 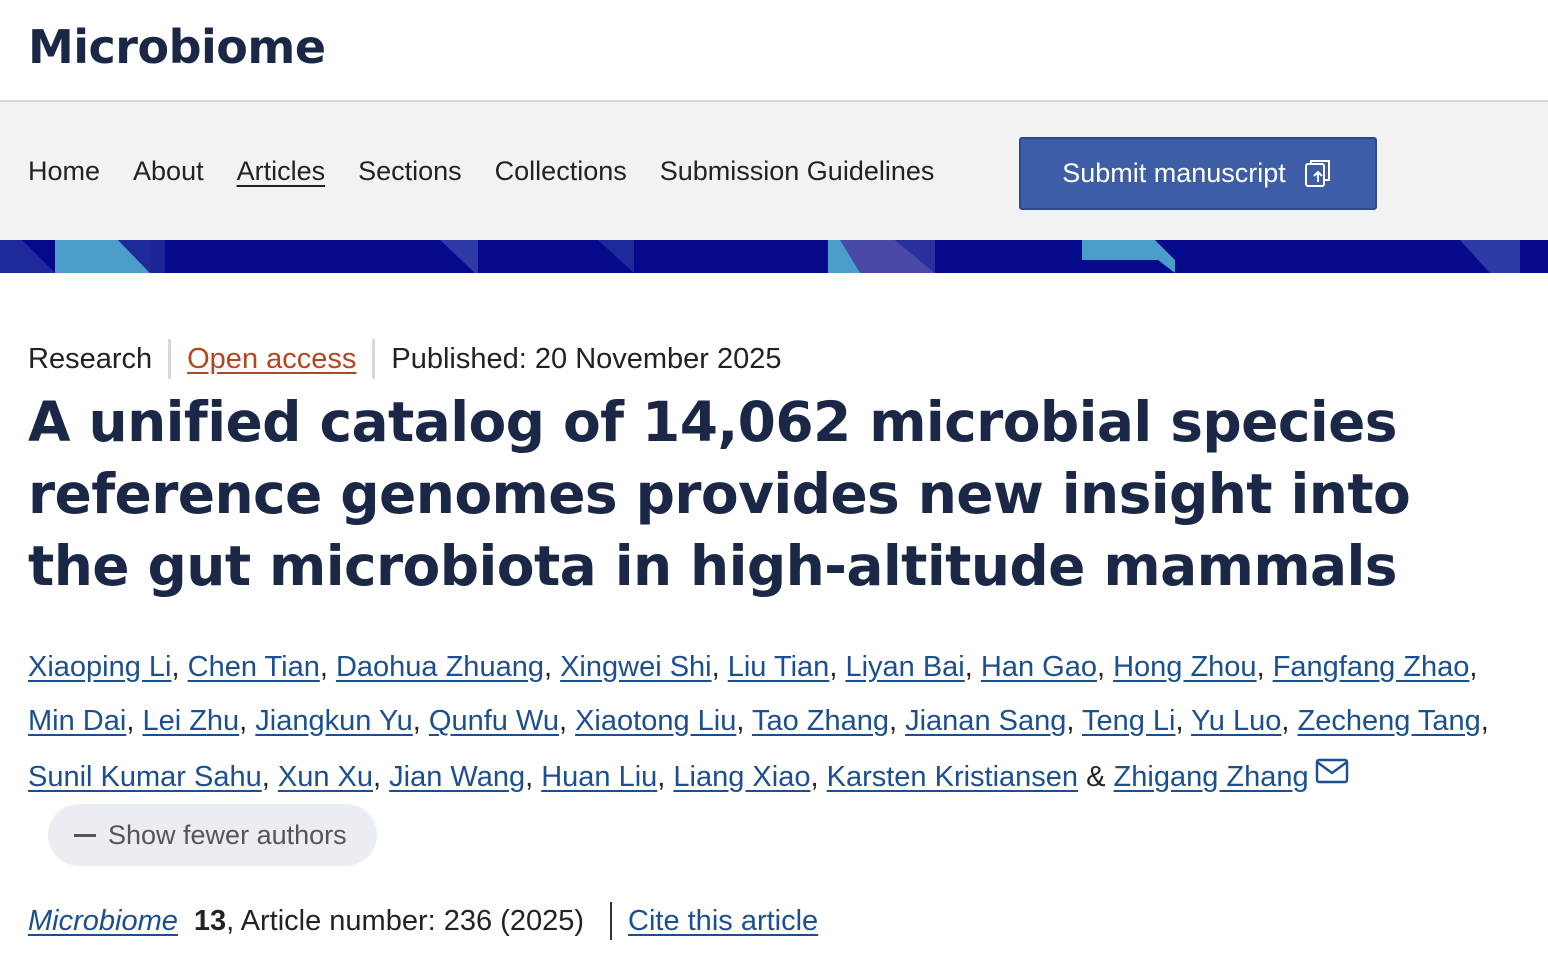 I want to click on author-link: Xiaoping Li, so click(x=100, y=667).